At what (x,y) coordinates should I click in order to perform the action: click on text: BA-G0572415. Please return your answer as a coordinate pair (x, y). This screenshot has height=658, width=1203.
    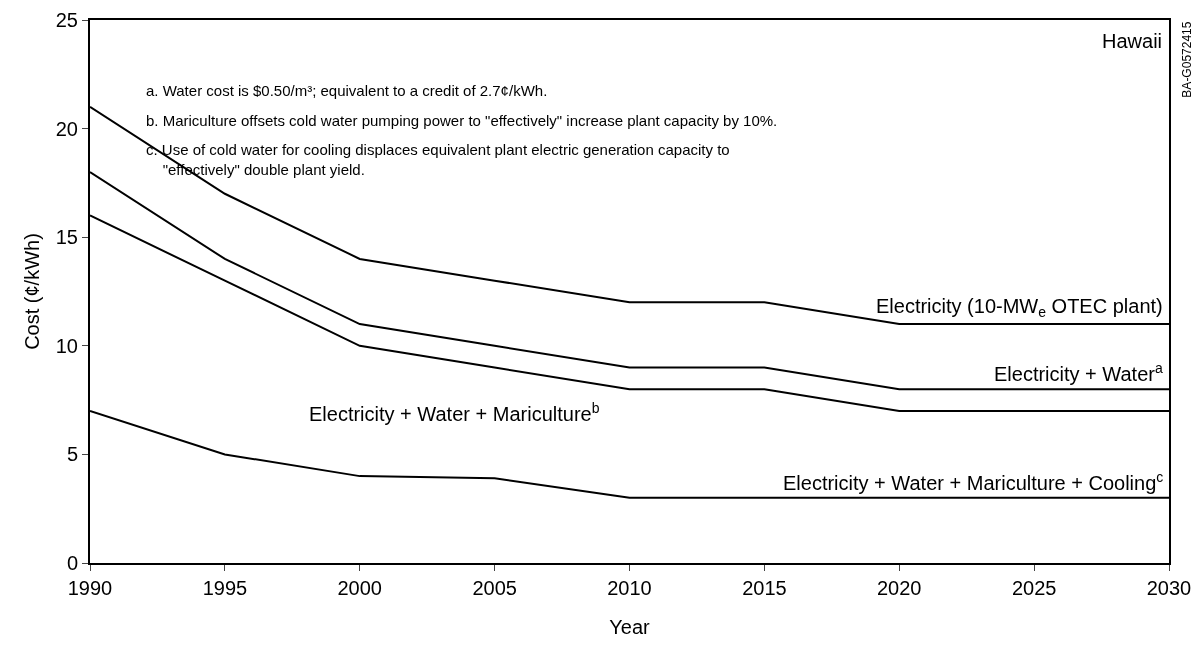
    Looking at the image, I should click on (1186, 59).